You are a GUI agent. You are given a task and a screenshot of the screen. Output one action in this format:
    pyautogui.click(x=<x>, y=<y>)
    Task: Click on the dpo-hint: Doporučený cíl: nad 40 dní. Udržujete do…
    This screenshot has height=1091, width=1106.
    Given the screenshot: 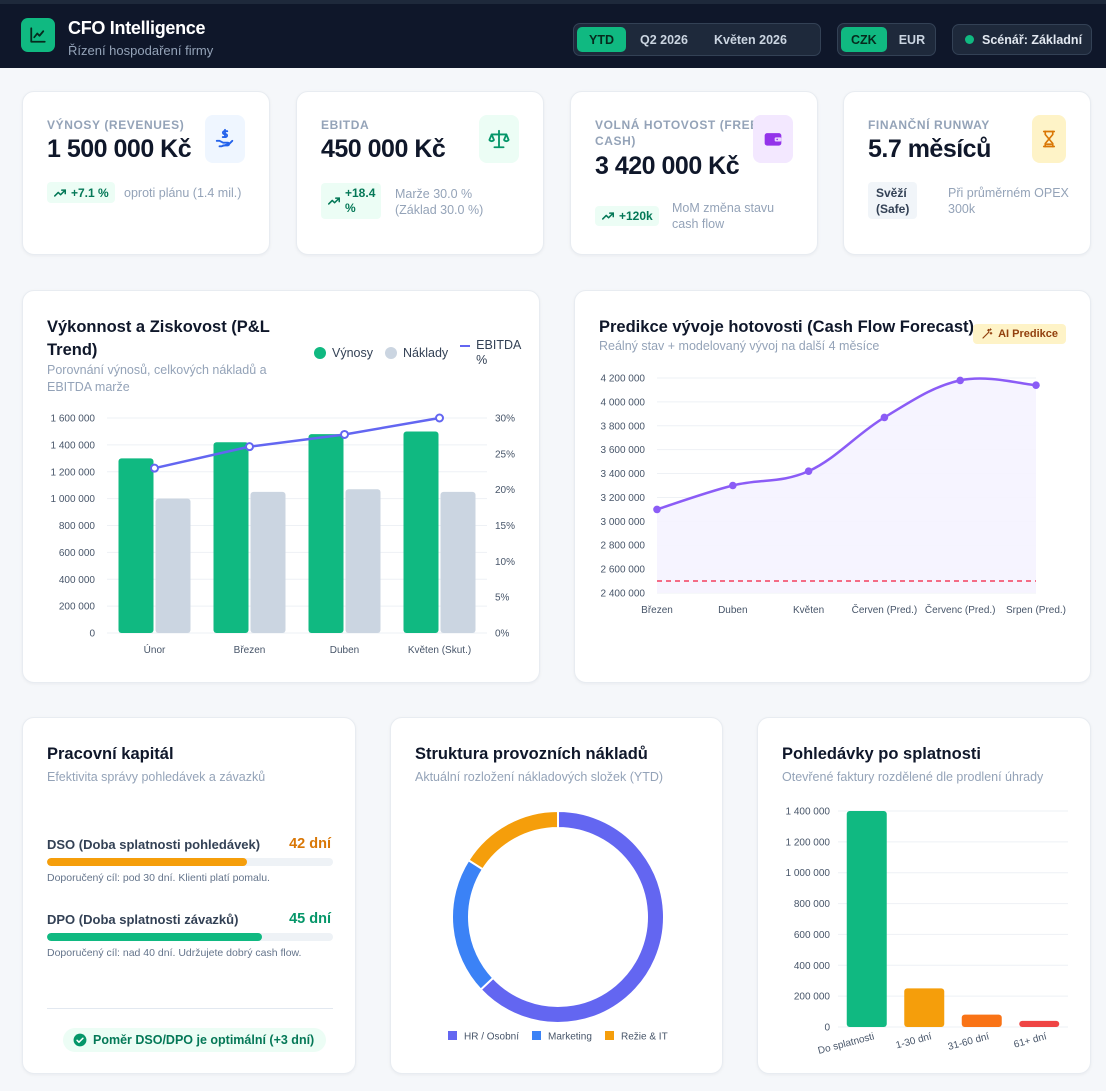 What is the action you would take?
    pyautogui.click(x=174, y=953)
    